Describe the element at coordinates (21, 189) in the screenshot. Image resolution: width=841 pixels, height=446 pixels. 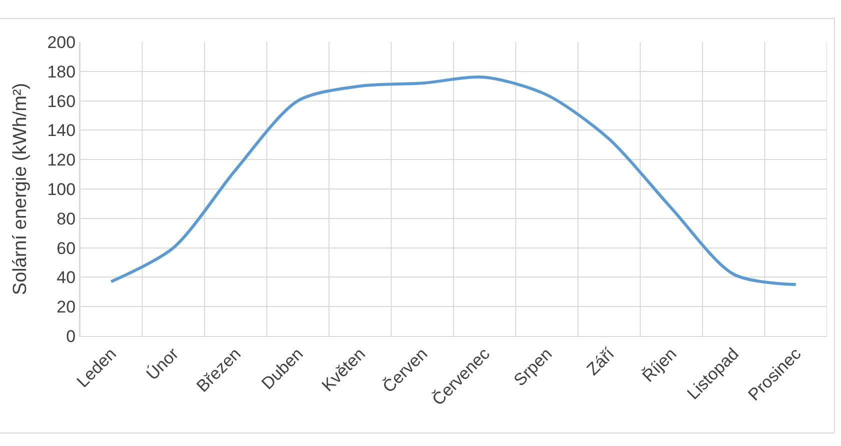
I see `y-axis-title: Solární energie (kWh/m²)` at that location.